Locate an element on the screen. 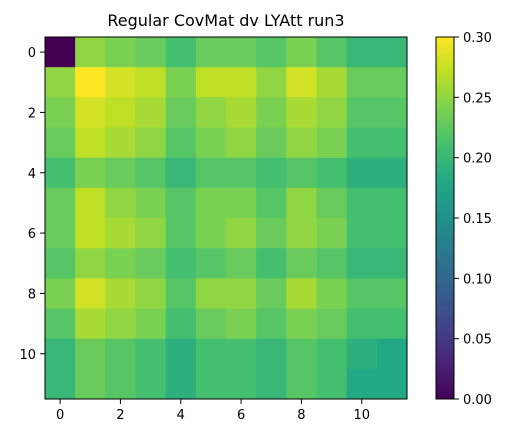  colorbar-tick-label: 0.20 is located at coordinates (477, 159).